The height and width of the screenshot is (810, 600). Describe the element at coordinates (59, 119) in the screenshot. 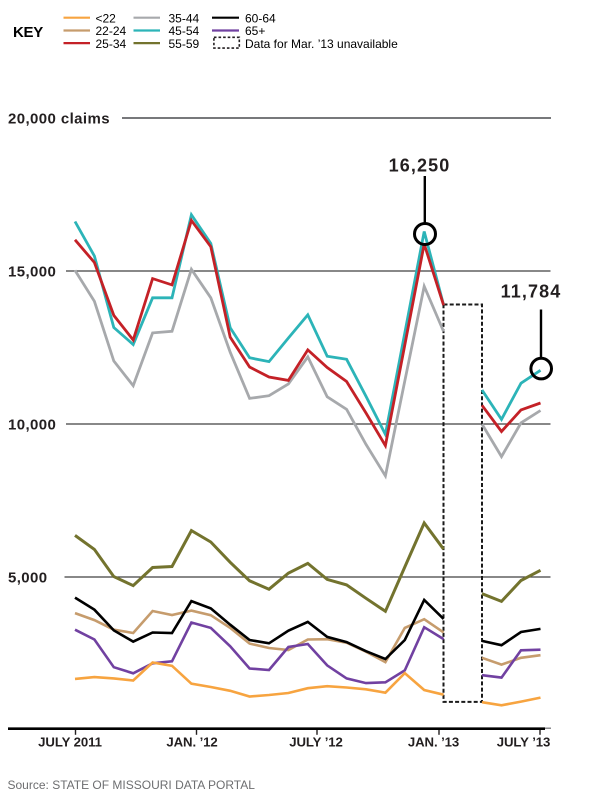

I see `svg-text: 20,000 claims` at that location.